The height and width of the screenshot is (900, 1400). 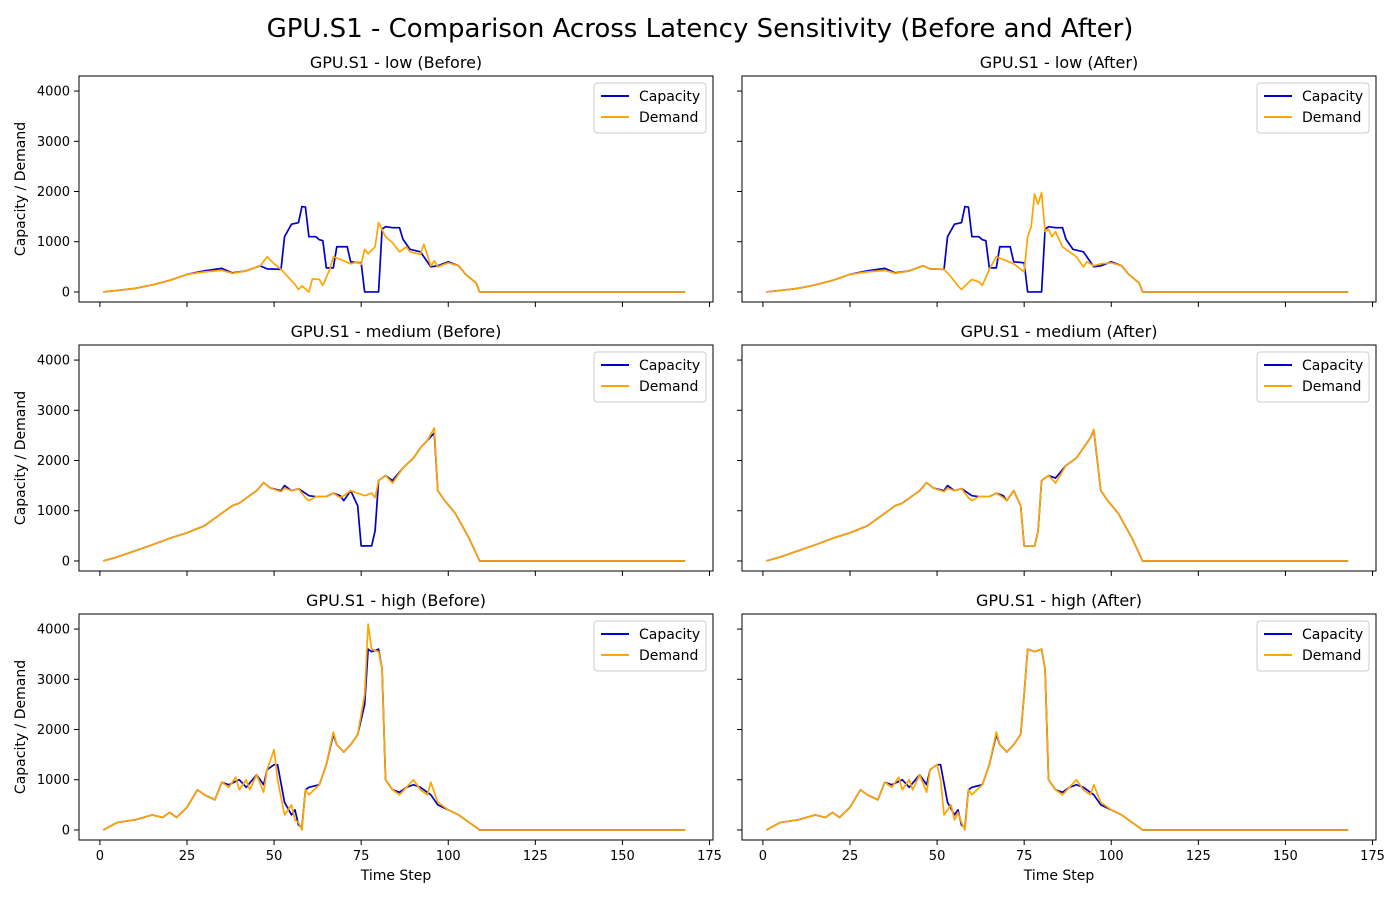 I want to click on chart-5-xtick-label: 50, so click(x=937, y=856).